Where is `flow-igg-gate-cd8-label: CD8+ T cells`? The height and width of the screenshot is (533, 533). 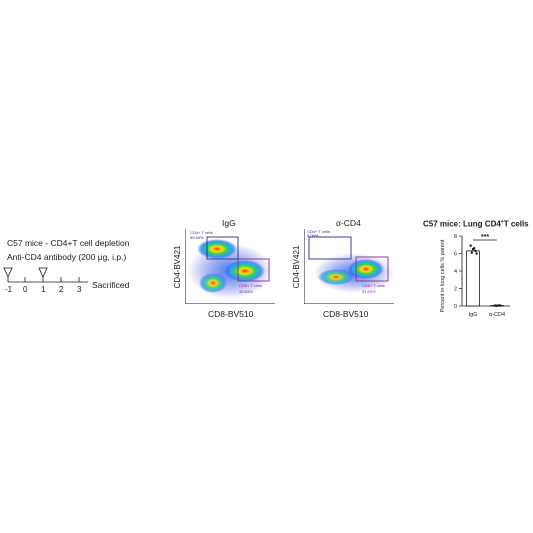
flow-igg-gate-cd8-label: CD8+ T cells is located at coordinates (250, 285).